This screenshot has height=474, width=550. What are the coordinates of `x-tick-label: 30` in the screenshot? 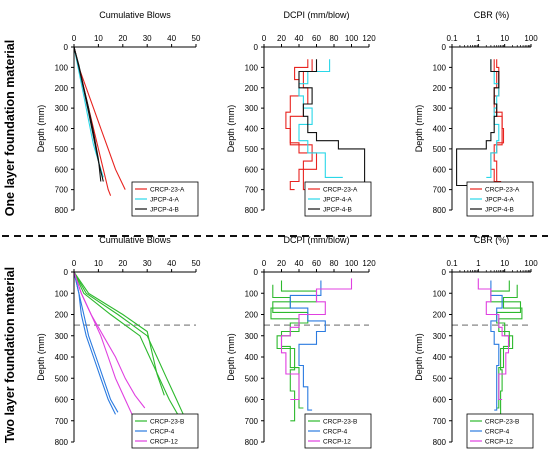 It's located at (147, 263).